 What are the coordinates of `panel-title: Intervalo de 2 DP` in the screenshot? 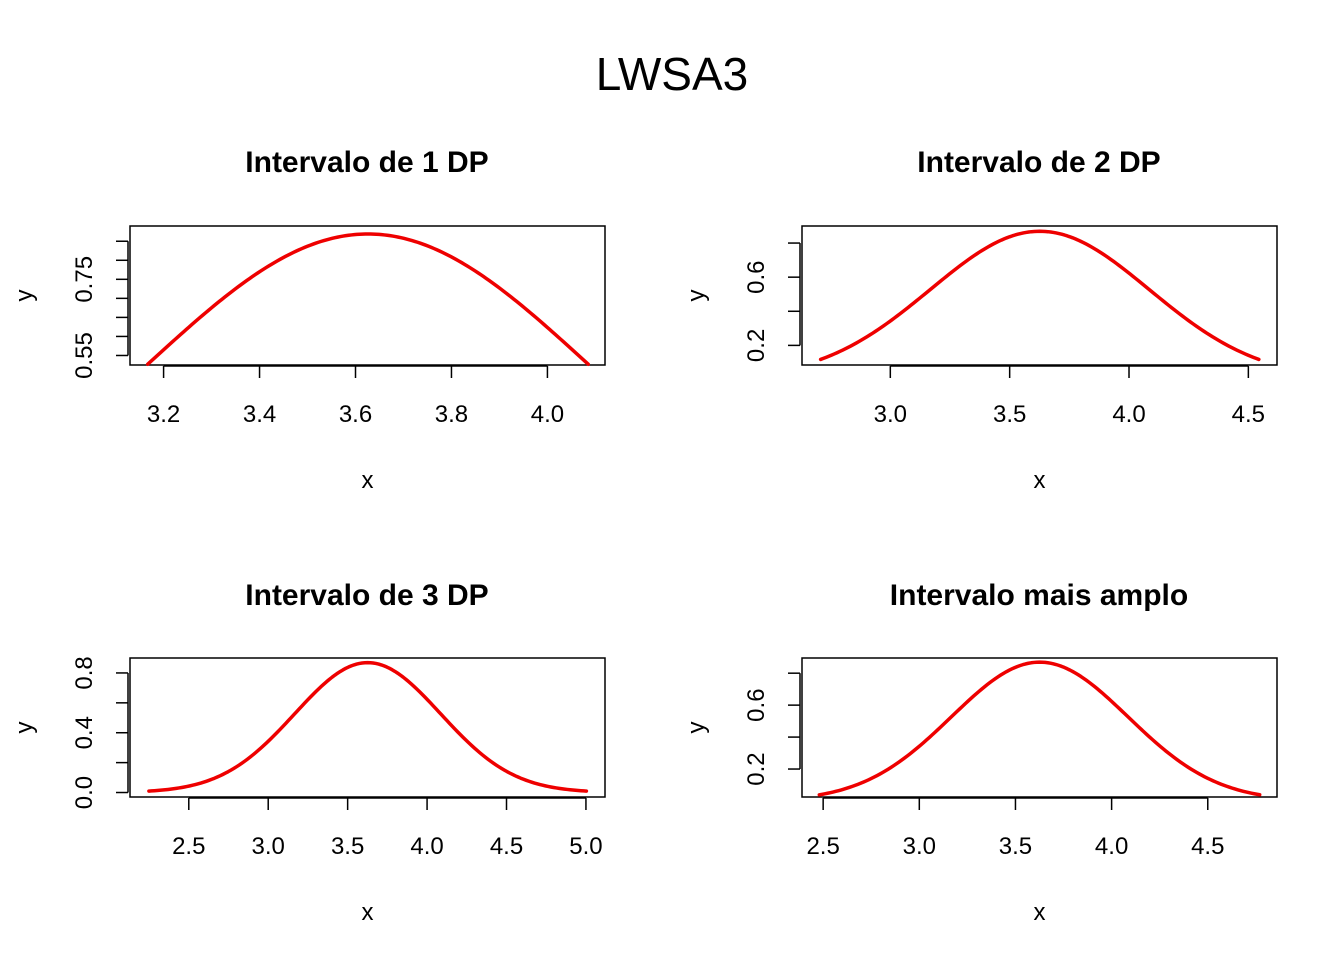 It's located at (1038, 162).